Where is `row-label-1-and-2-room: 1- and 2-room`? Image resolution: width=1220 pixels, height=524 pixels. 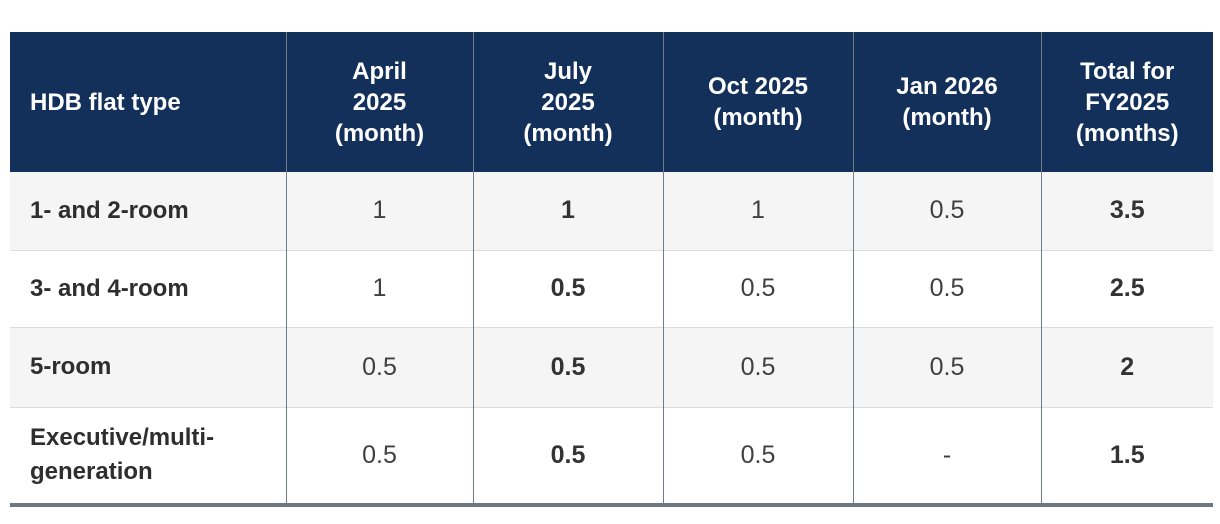 row-label-1-and-2-room: 1- and 2-room is located at coordinates (148, 211).